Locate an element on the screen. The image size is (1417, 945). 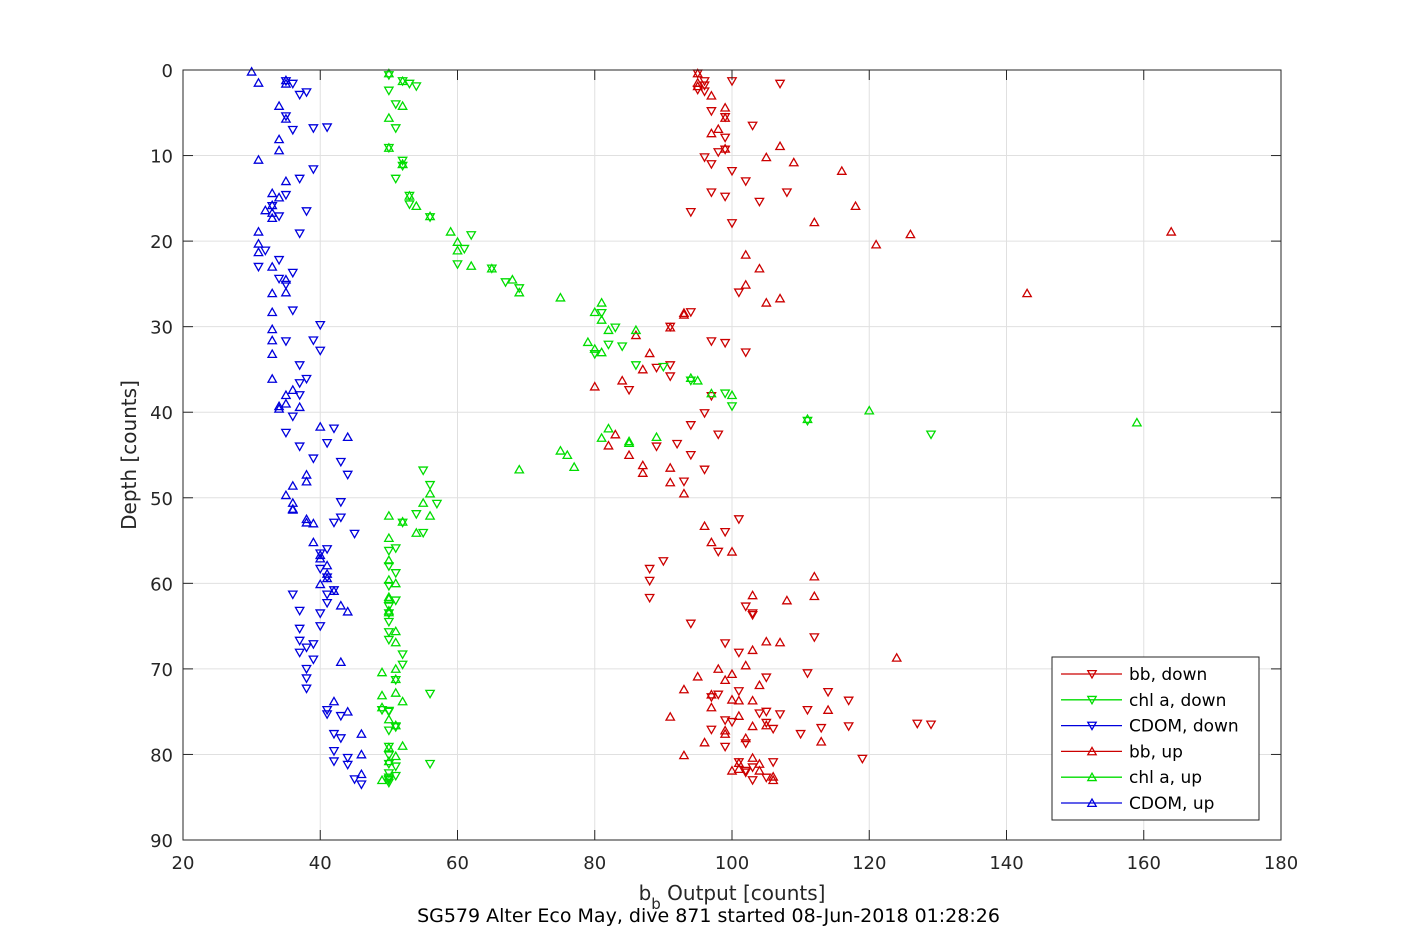
x-tick-label: 120 is located at coordinates (869, 863).